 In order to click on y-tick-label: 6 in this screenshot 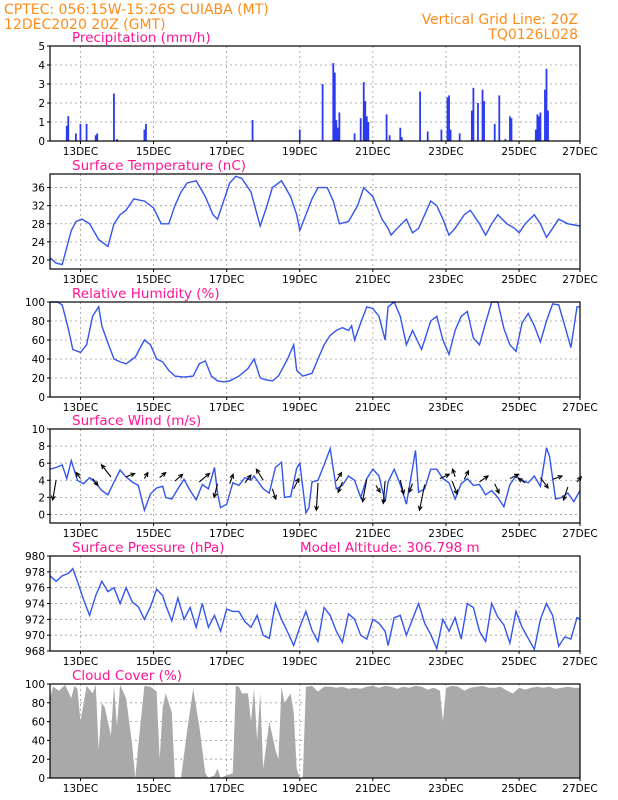, I will do `click(41, 464)`.